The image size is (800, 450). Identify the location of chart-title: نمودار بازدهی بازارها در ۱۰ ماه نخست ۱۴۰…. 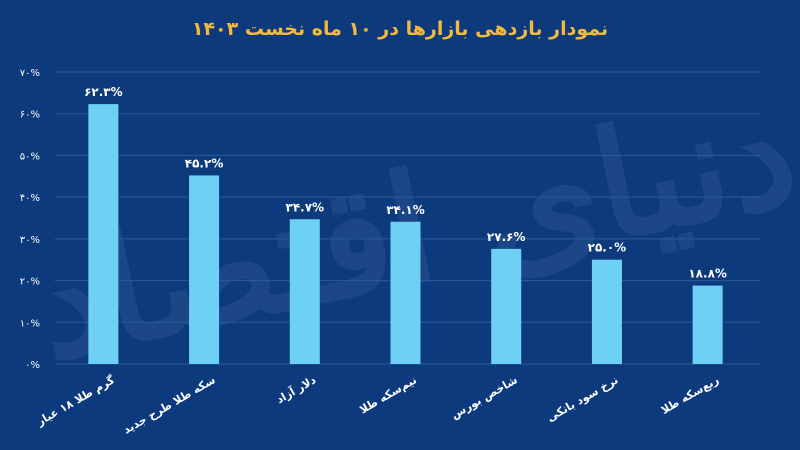
(400, 29).